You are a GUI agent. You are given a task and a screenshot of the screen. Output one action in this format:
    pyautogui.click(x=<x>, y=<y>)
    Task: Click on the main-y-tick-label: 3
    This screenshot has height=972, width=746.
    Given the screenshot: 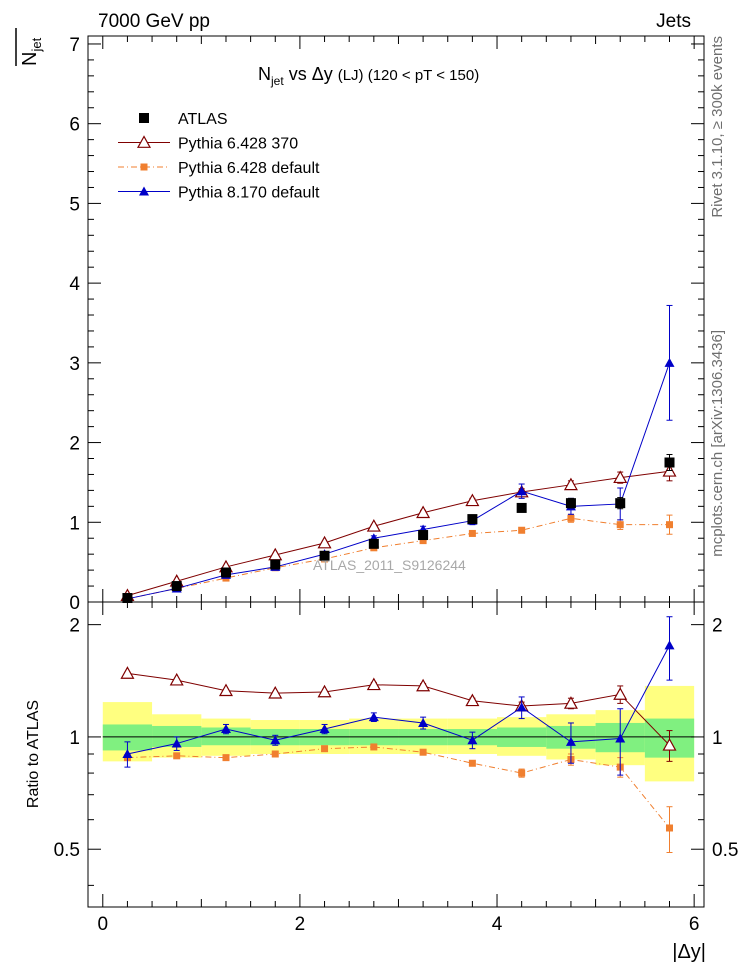 What is the action you would take?
    pyautogui.click(x=74, y=364)
    